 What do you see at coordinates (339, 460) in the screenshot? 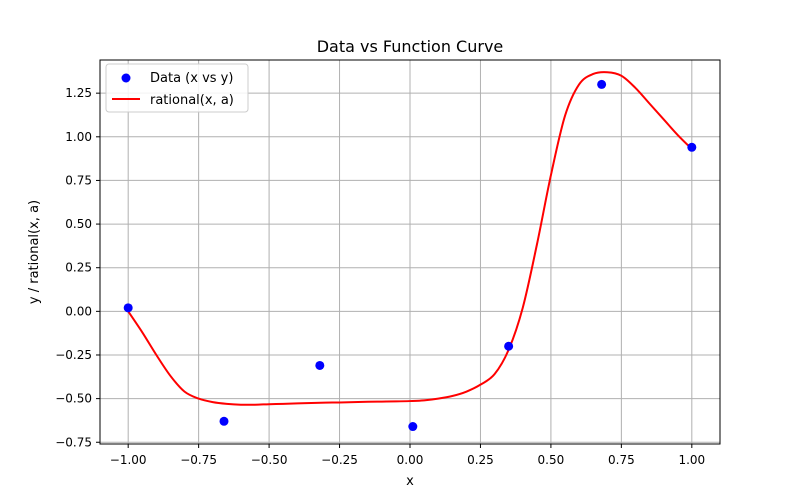
I see `x-tick-label: −0.25` at bounding box center [339, 460].